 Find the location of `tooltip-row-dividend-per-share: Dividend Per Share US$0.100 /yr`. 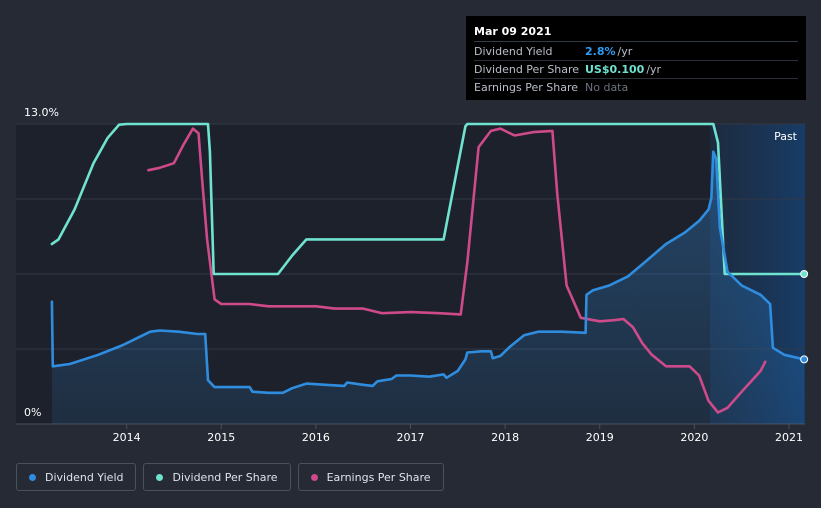

tooltip-row-dividend-per-share: Dividend Per Share US$0.100 /yr is located at coordinates (636, 70).